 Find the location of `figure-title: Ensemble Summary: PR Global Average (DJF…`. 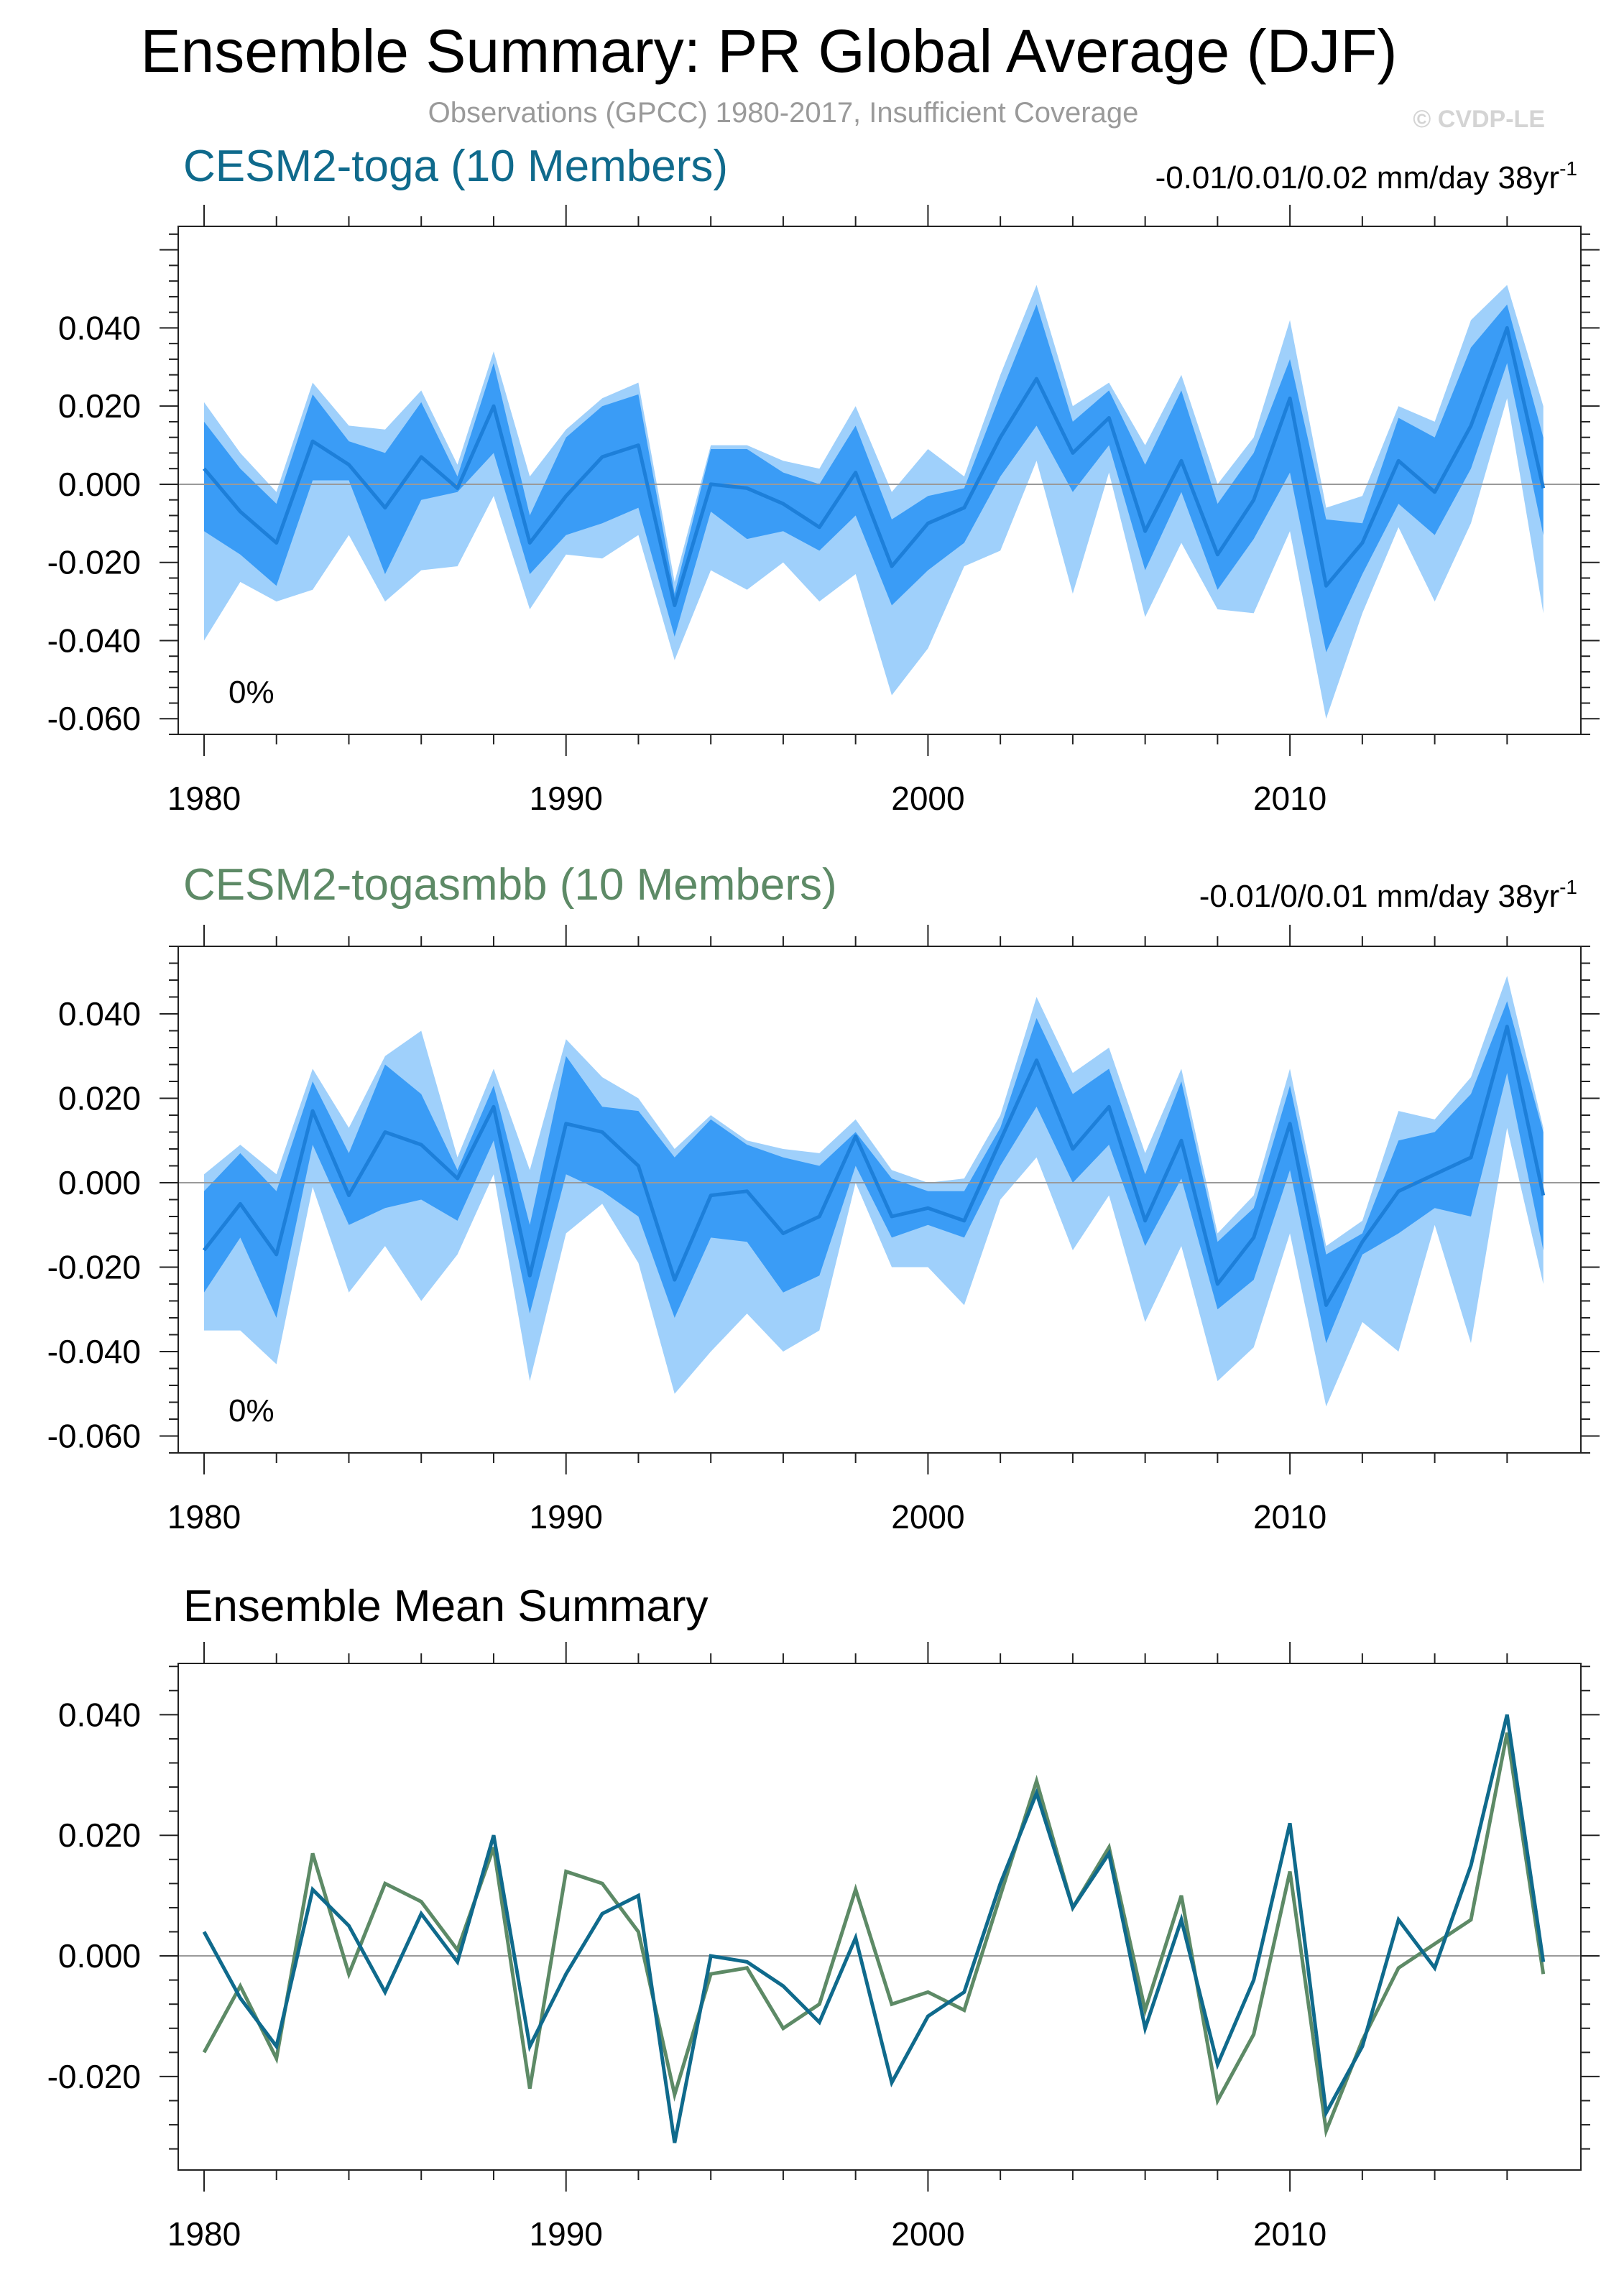

figure-title: Ensemble Summary: PR Global Average (DJF… is located at coordinates (768, 51).